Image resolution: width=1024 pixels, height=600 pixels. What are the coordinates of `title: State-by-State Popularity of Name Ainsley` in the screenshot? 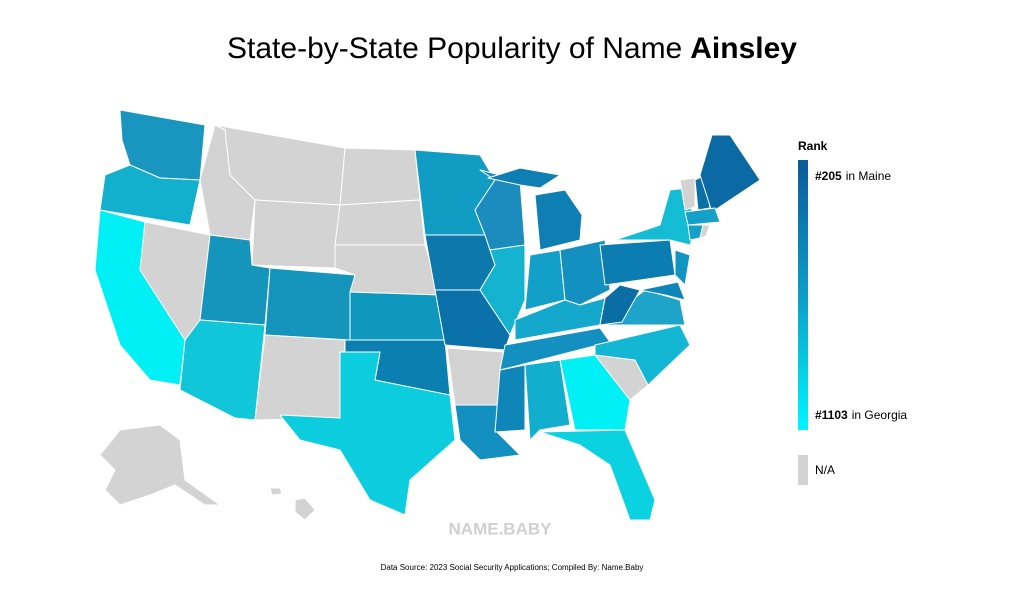 It's located at (512, 48).